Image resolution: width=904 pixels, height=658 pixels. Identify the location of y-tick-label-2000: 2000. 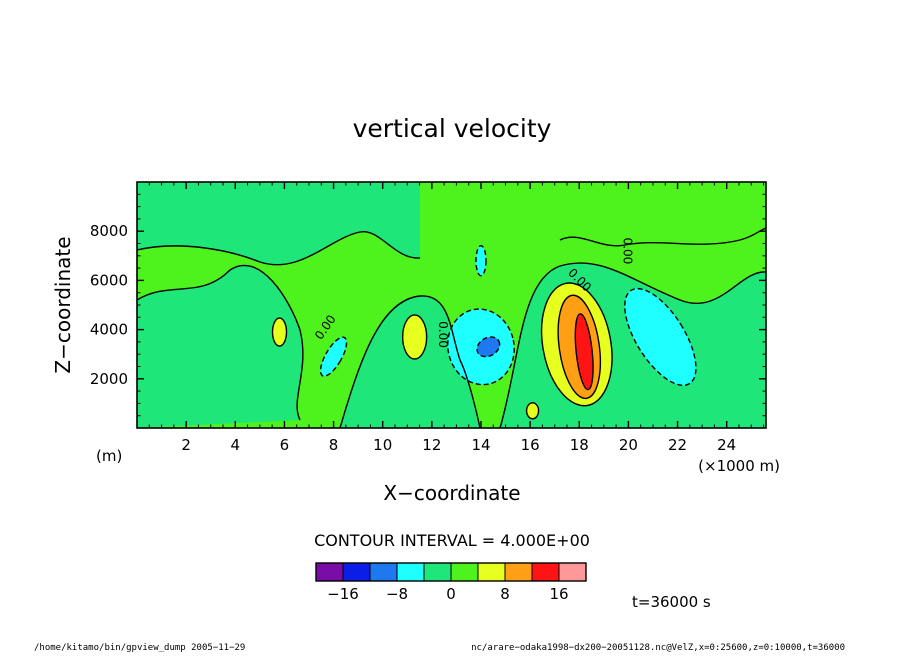
(109, 379).